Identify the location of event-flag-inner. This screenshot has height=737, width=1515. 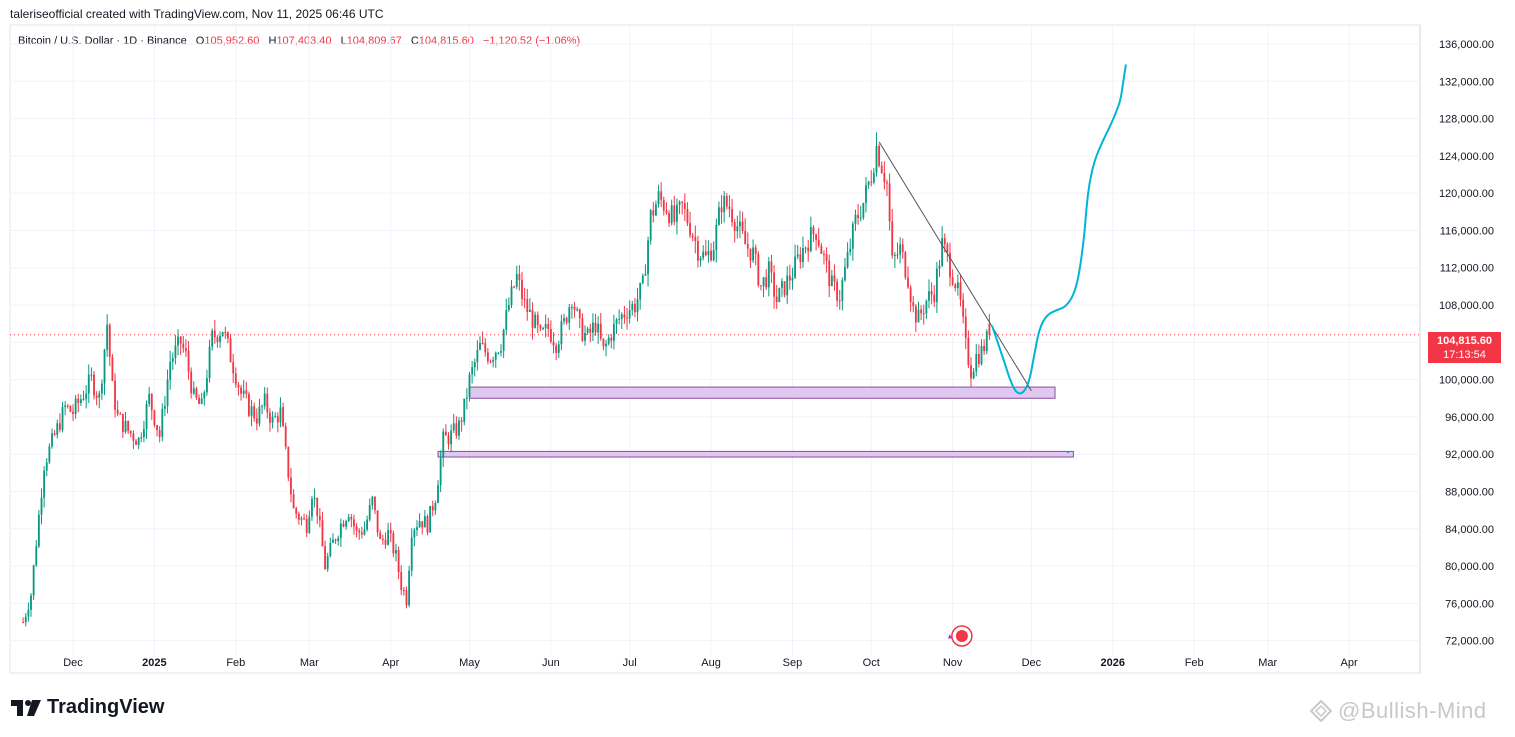
(961, 636).